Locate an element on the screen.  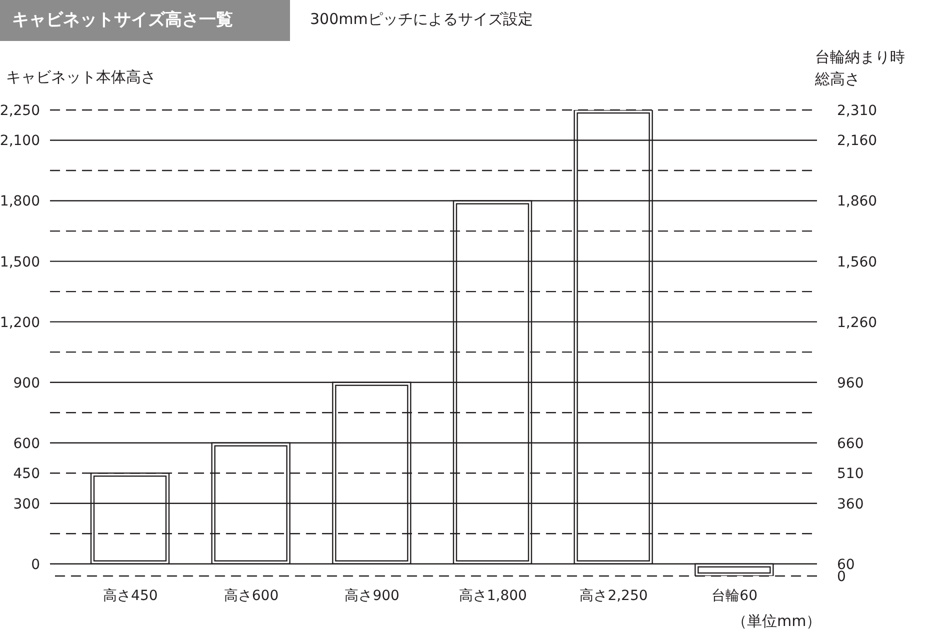
y-tick-label: 2,100 is located at coordinates (20, 141).